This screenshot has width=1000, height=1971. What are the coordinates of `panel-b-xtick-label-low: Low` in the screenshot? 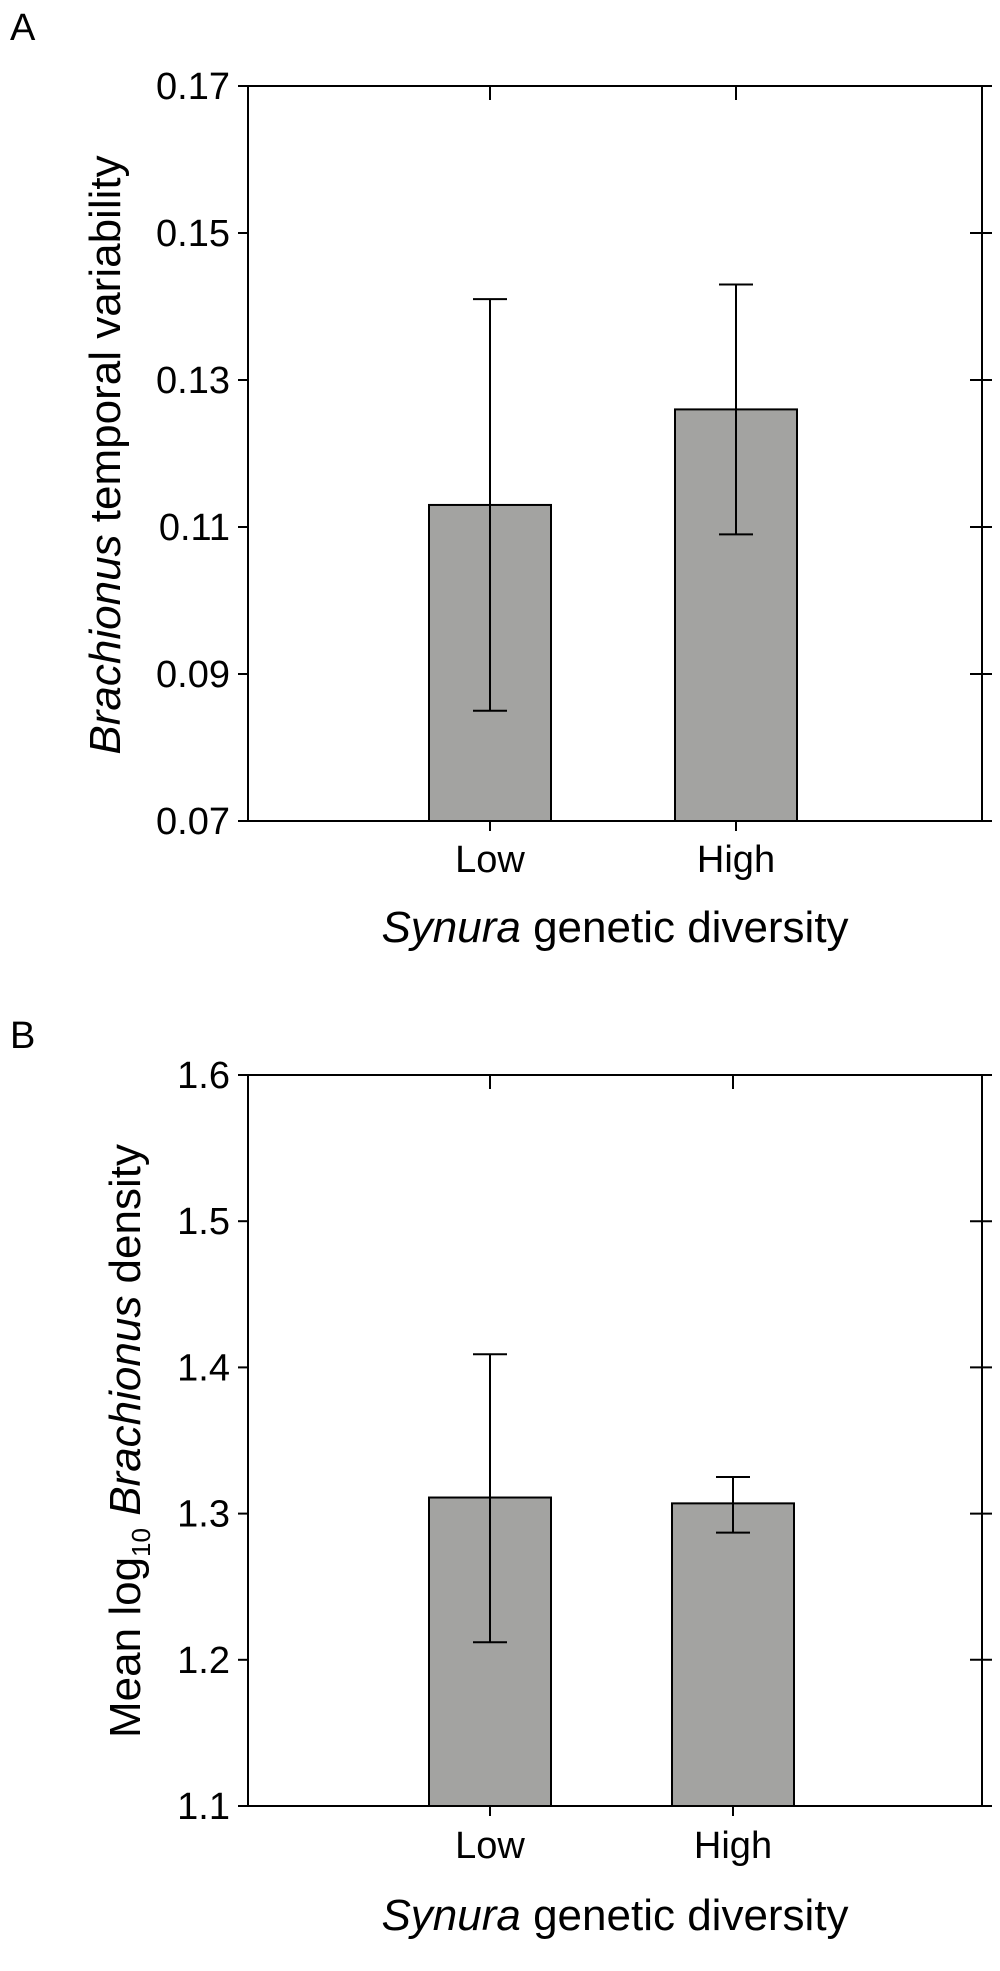 It's located at (490, 1846).